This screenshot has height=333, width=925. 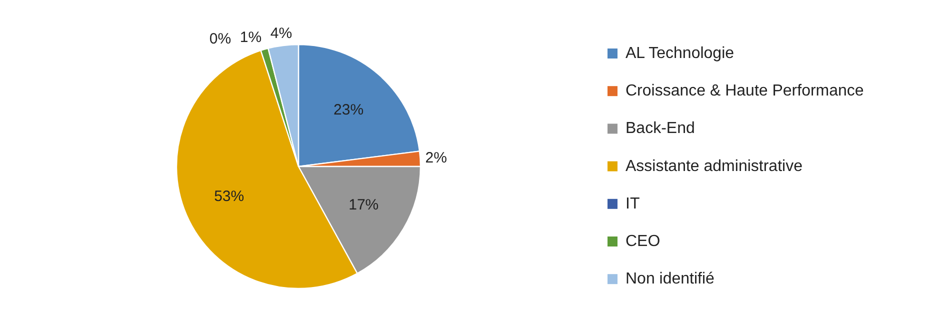 I want to click on data-label: 17%, so click(x=363, y=205).